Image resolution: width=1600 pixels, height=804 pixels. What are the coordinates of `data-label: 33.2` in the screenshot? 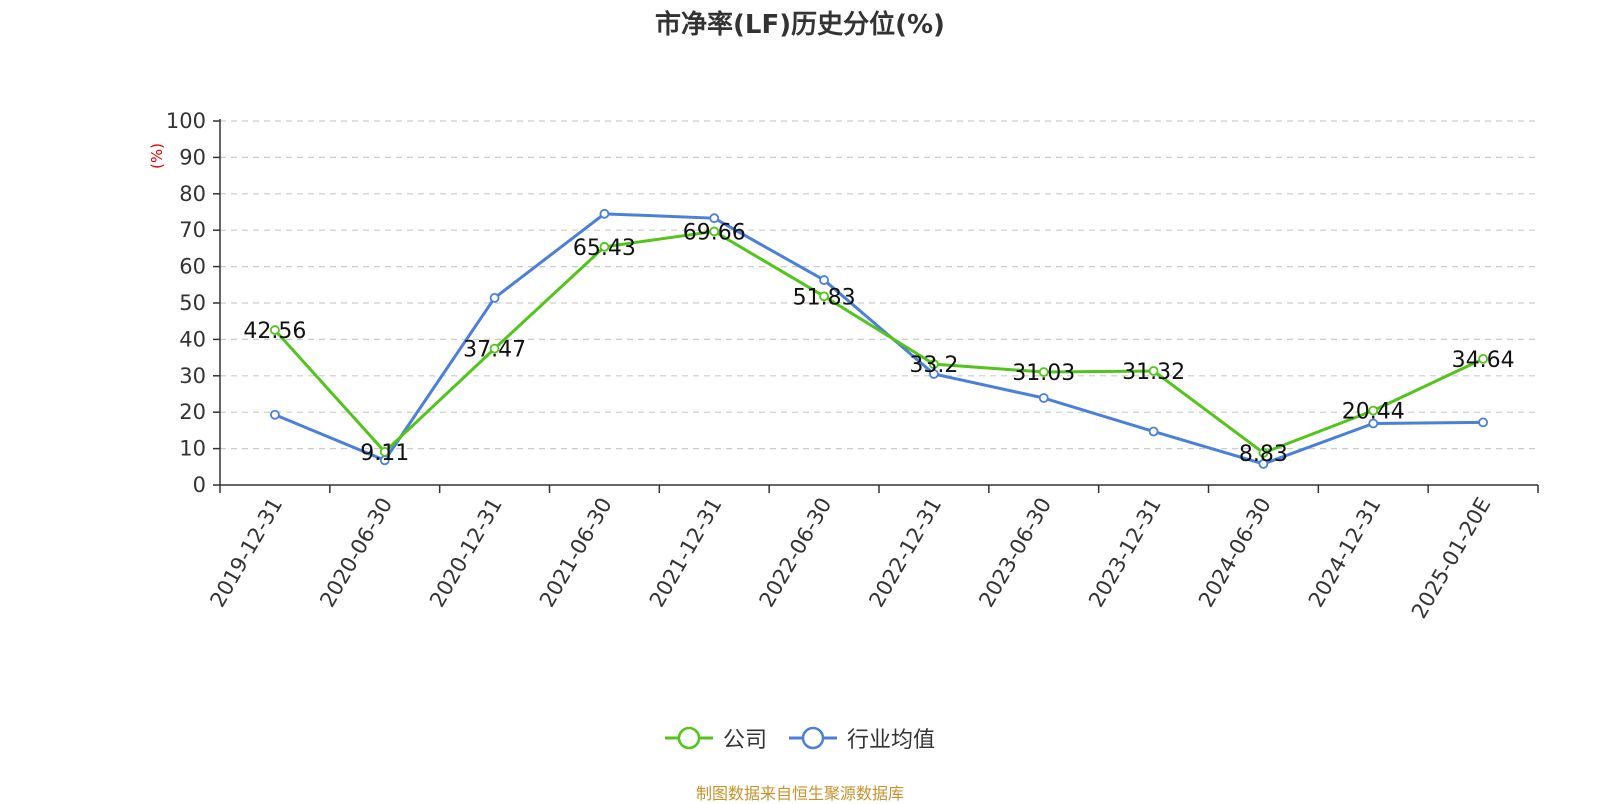 It's located at (933, 365).